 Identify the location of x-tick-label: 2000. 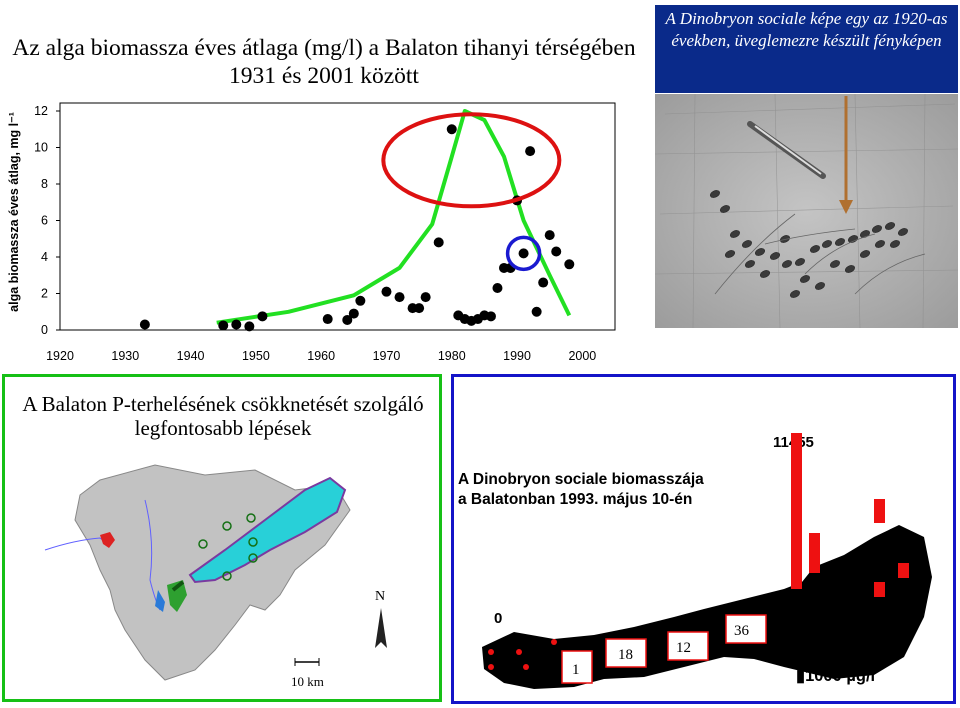
(582, 356).